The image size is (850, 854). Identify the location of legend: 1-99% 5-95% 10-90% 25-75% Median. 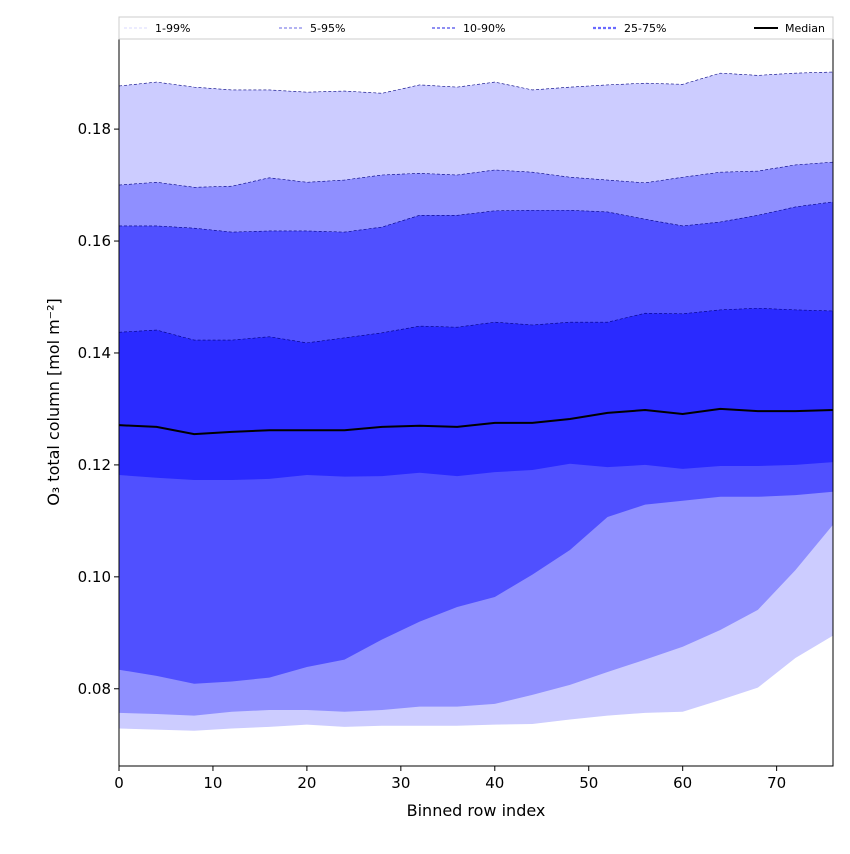
(476, 28).